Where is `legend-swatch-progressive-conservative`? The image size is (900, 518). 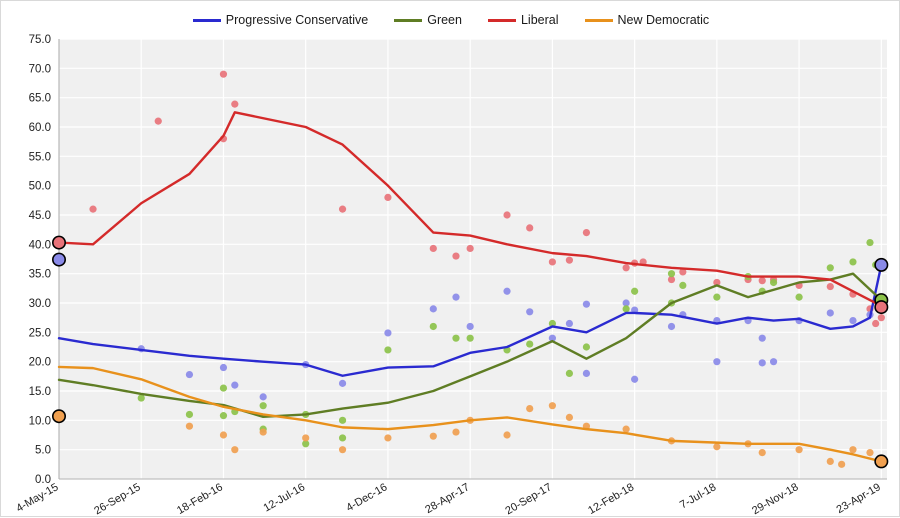
legend-swatch-progressive-conservative is located at coordinates (206, 20).